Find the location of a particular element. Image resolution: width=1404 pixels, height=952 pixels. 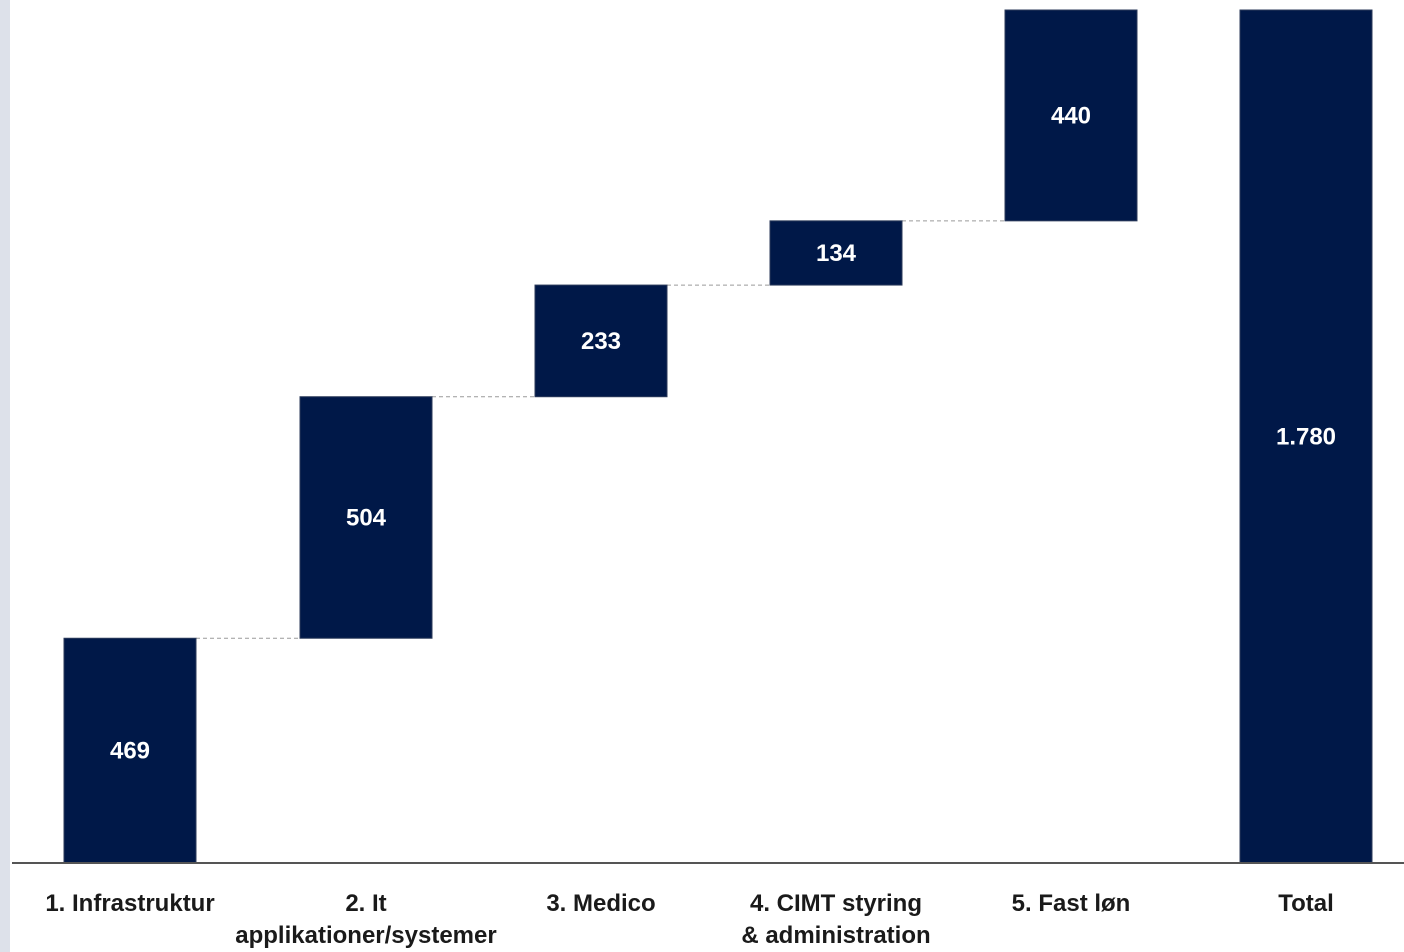

left-edge-strip is located at coordinates (5, 476).